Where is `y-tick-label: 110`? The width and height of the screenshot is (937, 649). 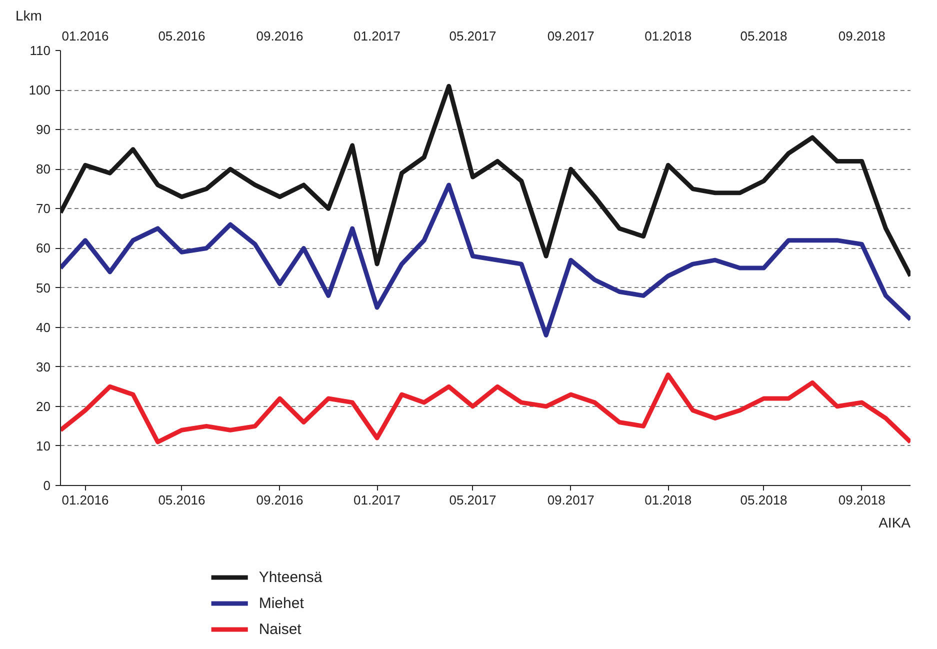
y-tick-label: 110 is located at coordinates (40, 50).